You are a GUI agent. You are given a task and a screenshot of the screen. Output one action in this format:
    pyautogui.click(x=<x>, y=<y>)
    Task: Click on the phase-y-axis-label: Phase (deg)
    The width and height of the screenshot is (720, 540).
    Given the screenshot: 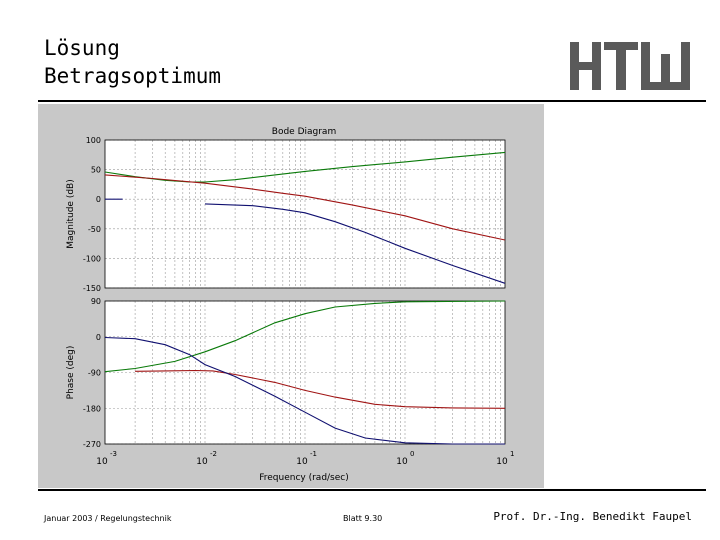 What is the action you would take?
    pyautogui.click(x=71, y=373)
    